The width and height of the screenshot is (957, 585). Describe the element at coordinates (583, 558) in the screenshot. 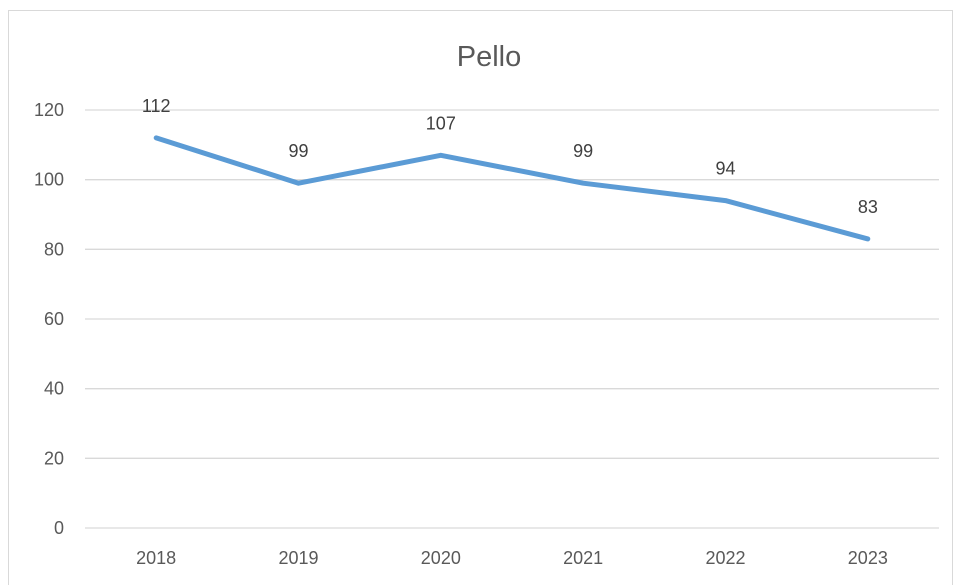

I see `x-tick-label: 2021` at that location.